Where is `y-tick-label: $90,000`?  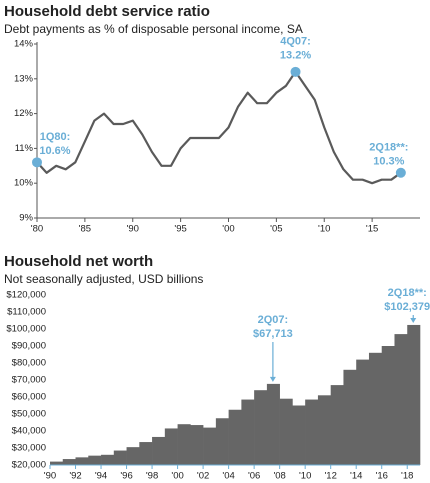
y-tick-label: $90,000 is located at coordinates (29, 346).